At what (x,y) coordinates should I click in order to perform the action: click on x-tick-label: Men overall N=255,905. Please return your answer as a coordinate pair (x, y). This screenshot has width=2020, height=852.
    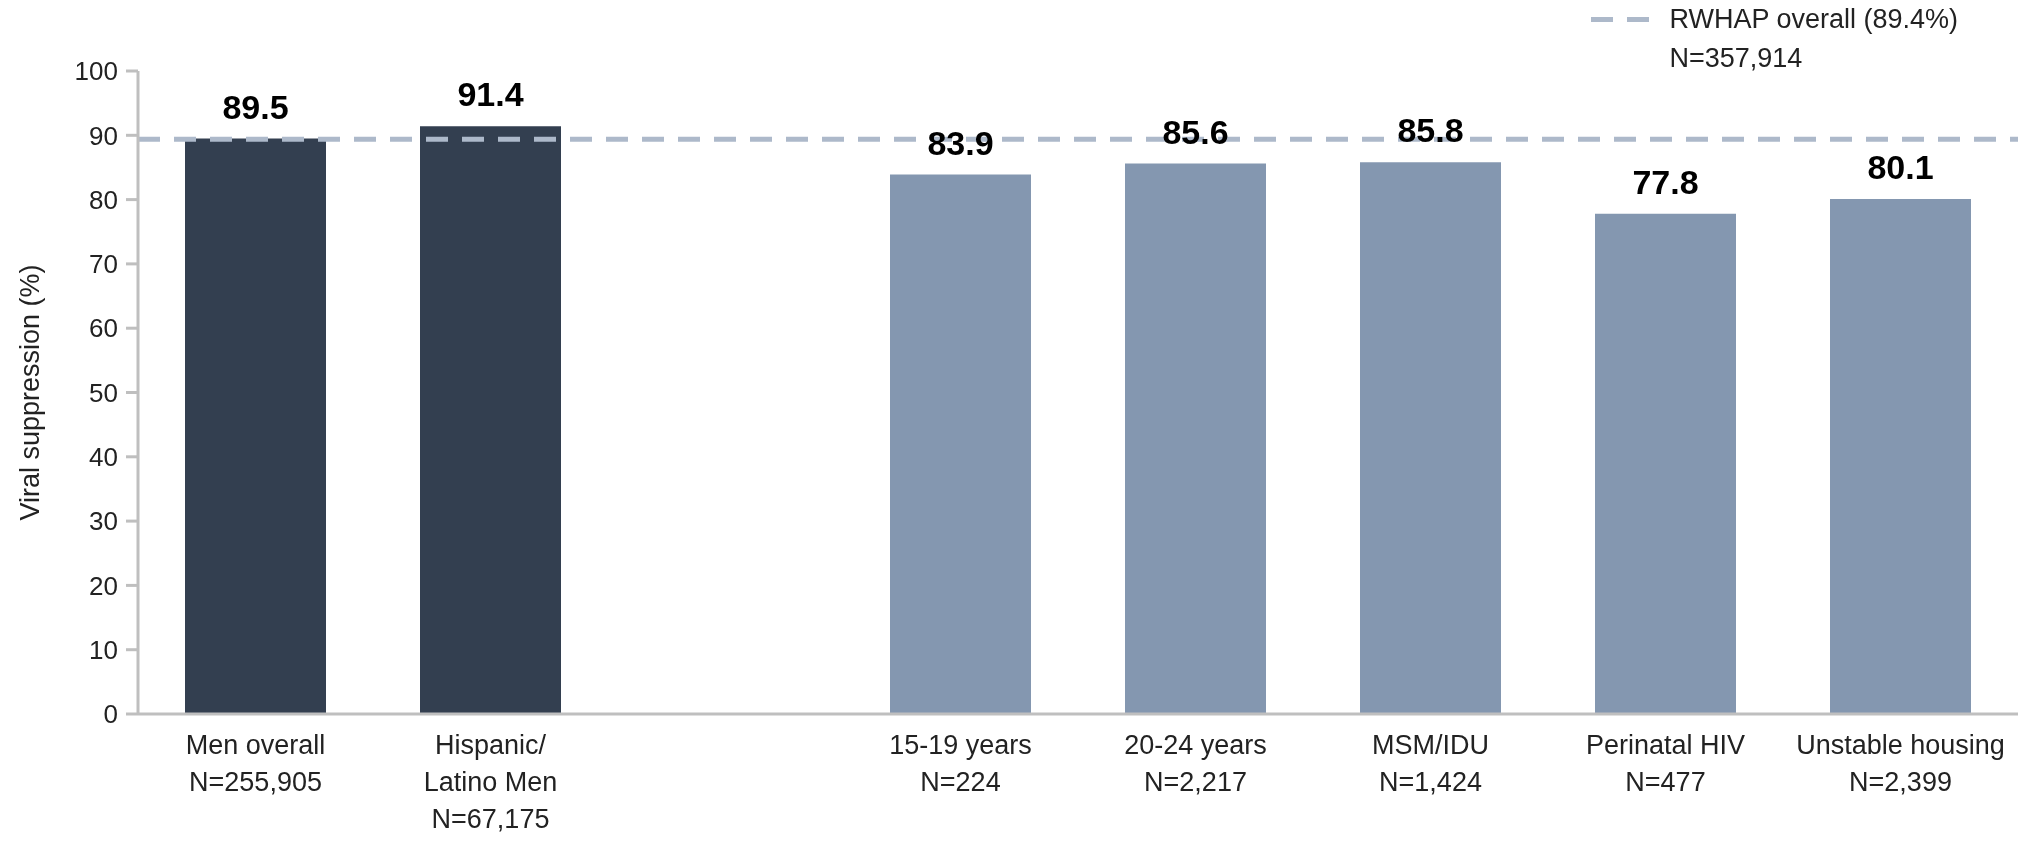
    Looking at the image, I should click on (255, 763).